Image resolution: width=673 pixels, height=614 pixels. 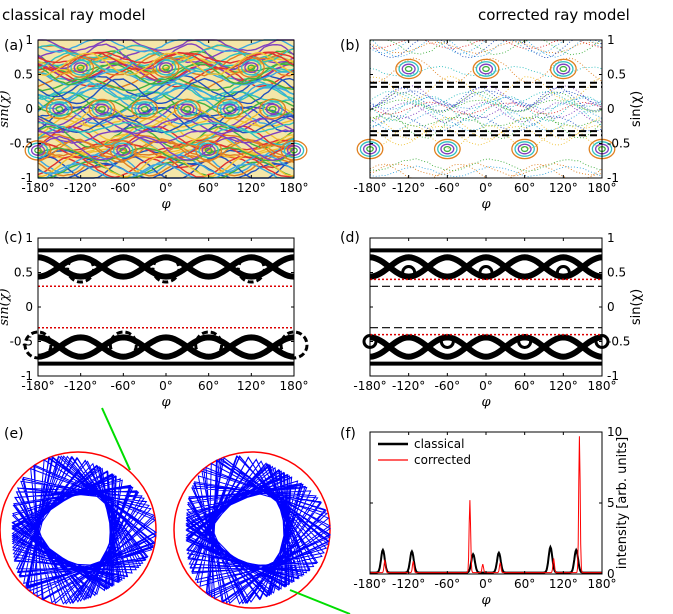 What do you see at coordinates (622, 503) in the screenshot?
I see `y-axis-label: intensity [arb. units]` at bounding box center [622, 503].